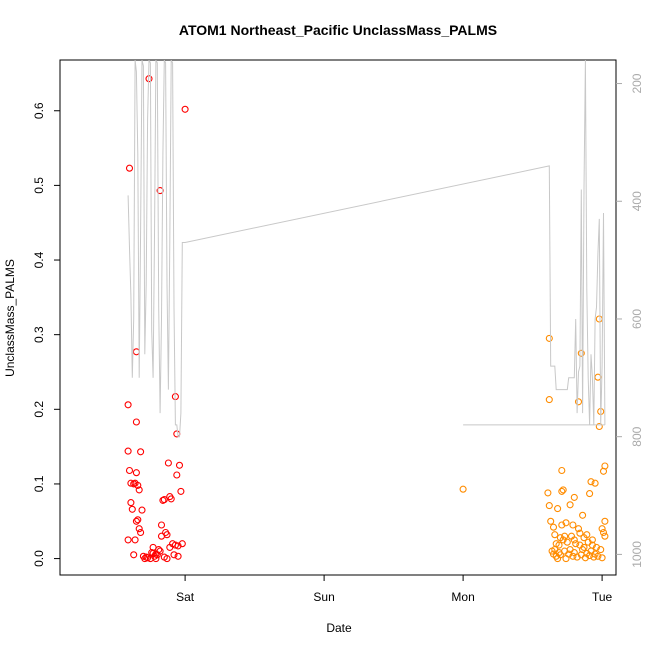 This screenshot has width=650, height=650. Describe the element at coordinates (39, 483) in the screenshot. I see `y-tick-label-1: 0.1` at that location.